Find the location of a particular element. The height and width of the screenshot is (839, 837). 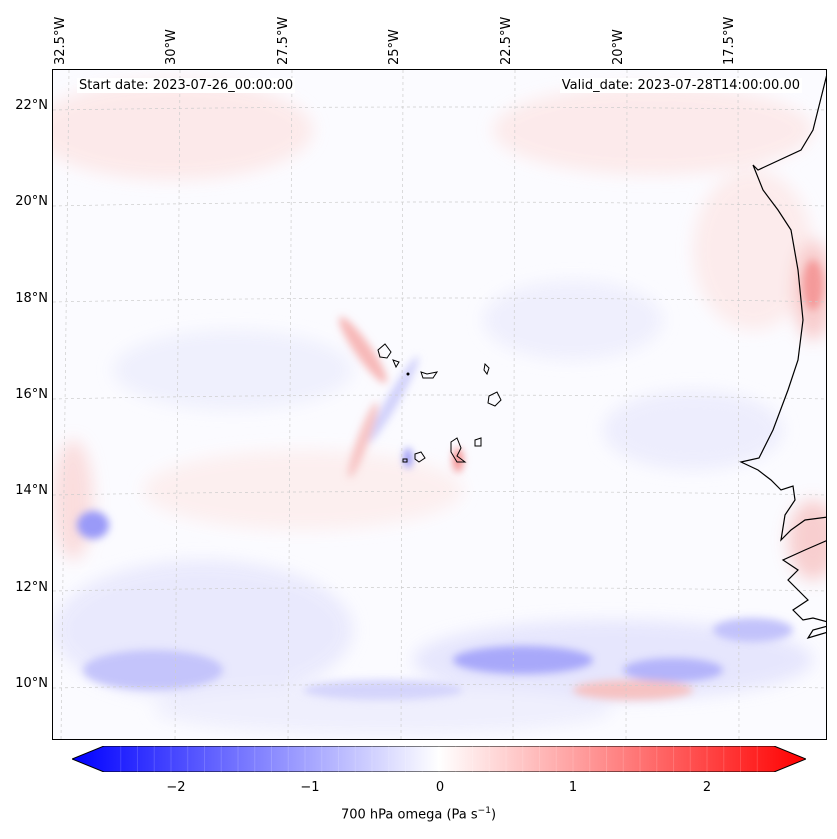

lat-label-16N: 16°N is located at coordinates (31, 394).